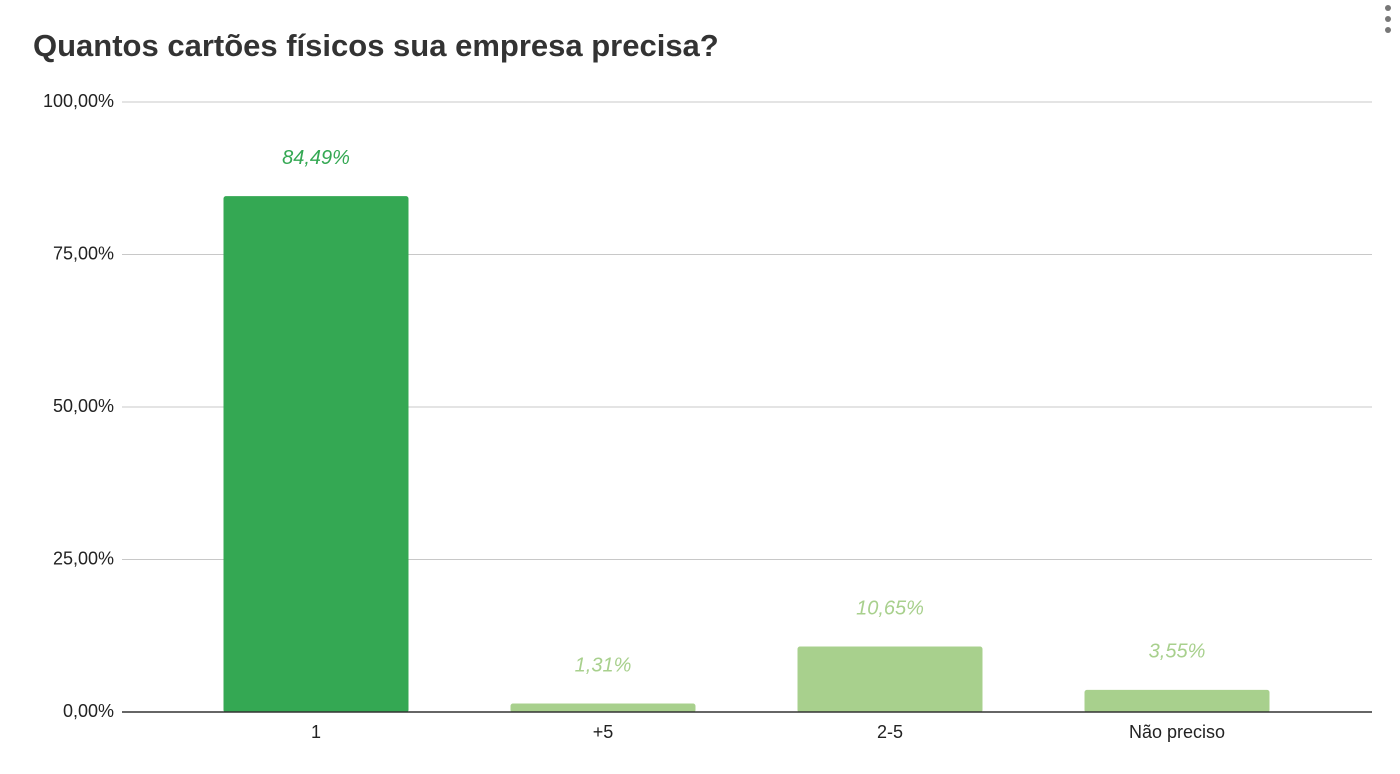 The image size is (1400, 774). What do you see at coordinates (890, 608) in the screenshot?
I see `value-label: 10,65%` at bounding box center [890, 608].